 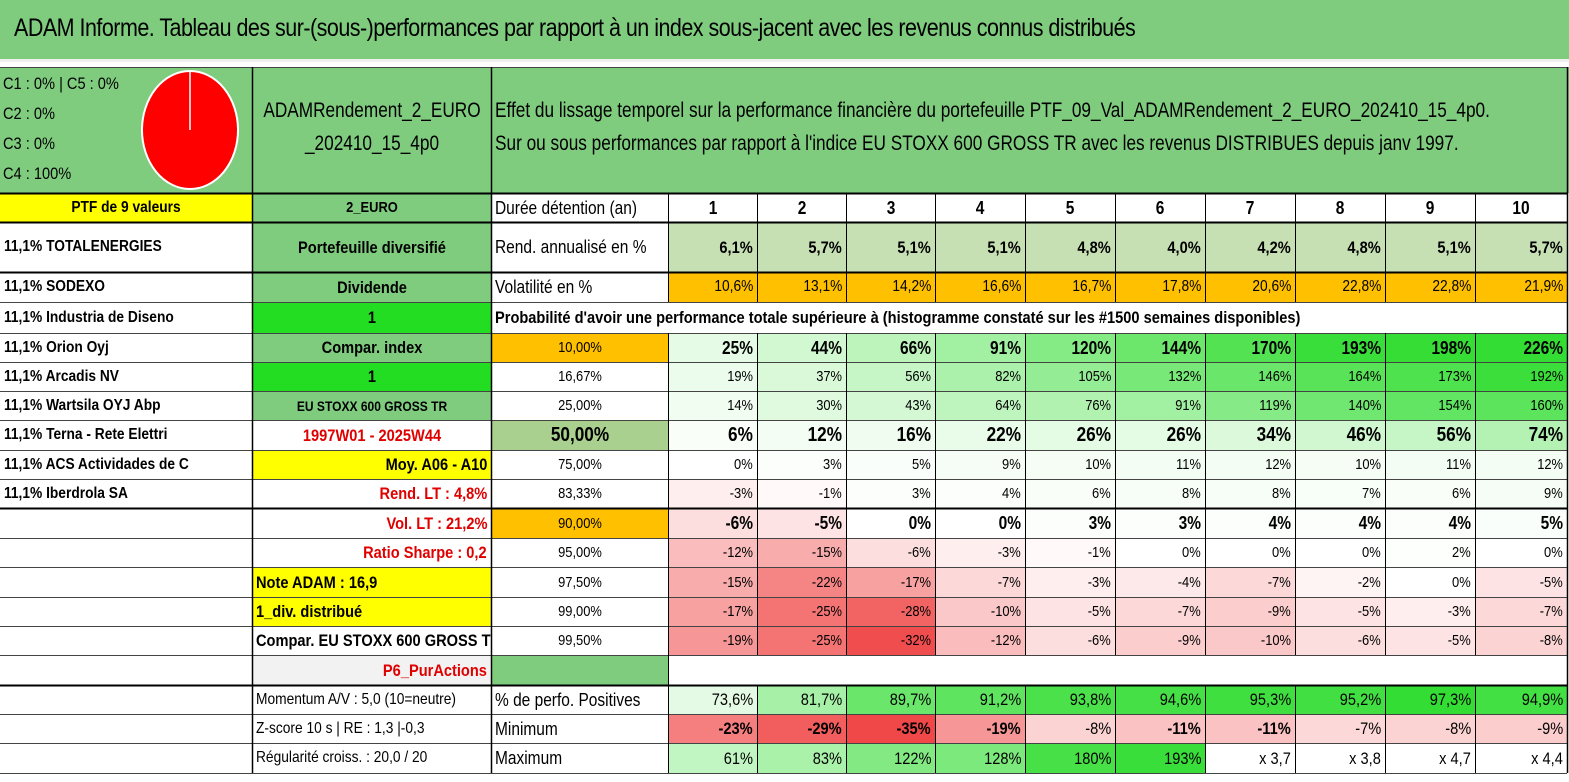 I want to click on prob-value: -17%, so click(x=712, y=611).